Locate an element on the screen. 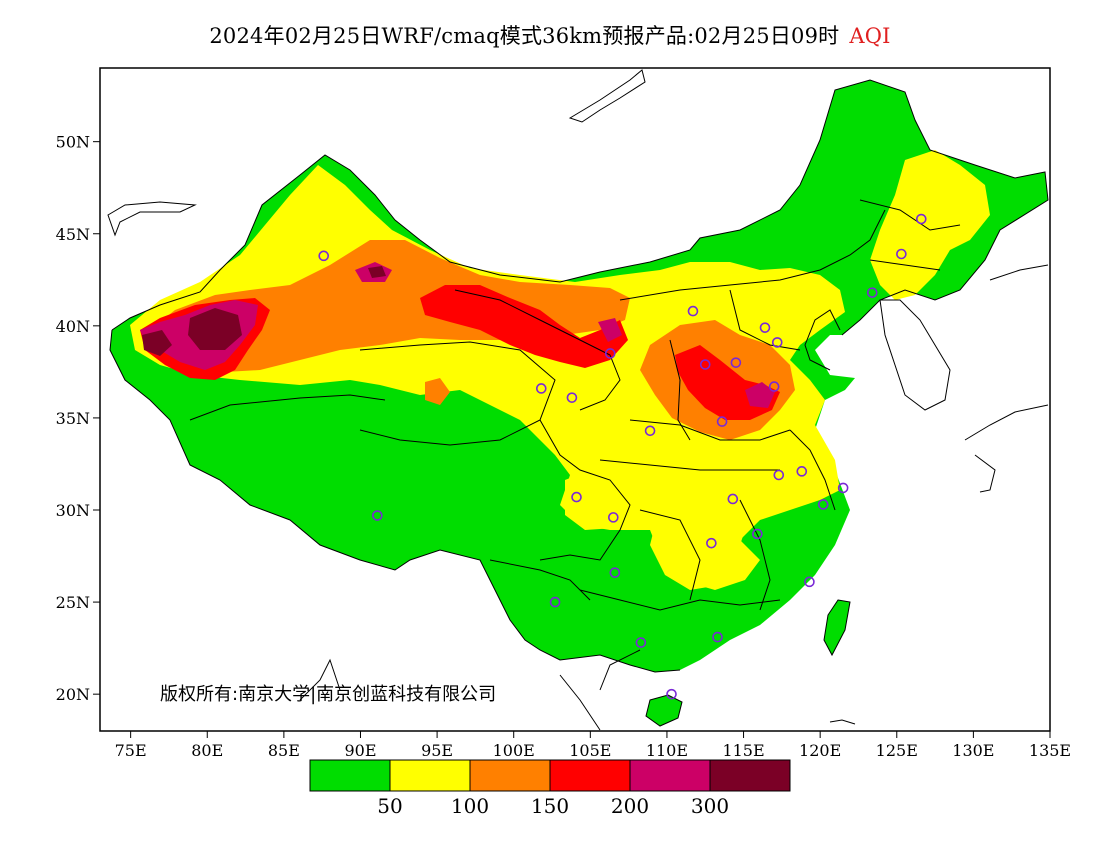  province-hebei is located at coordinates (765, 320).